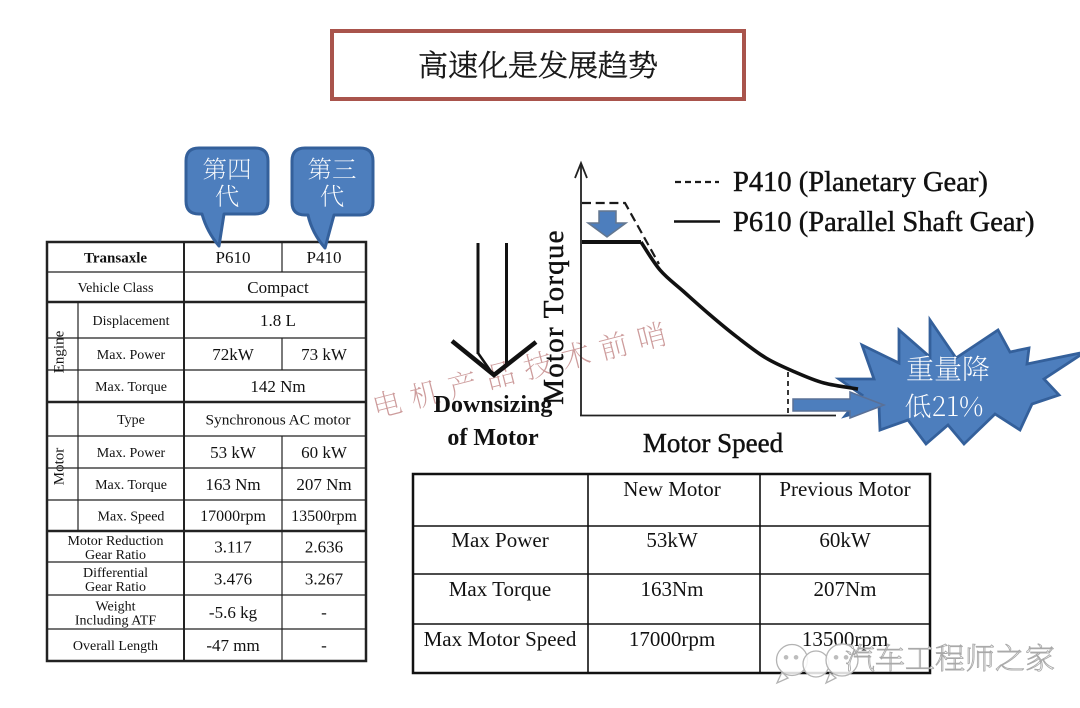 This screenshot has height=708, width=1080. What do you see at coordinates (324, 257) in the screenshot?
I see `svg-text: P410` at bounding box center [324, 257].